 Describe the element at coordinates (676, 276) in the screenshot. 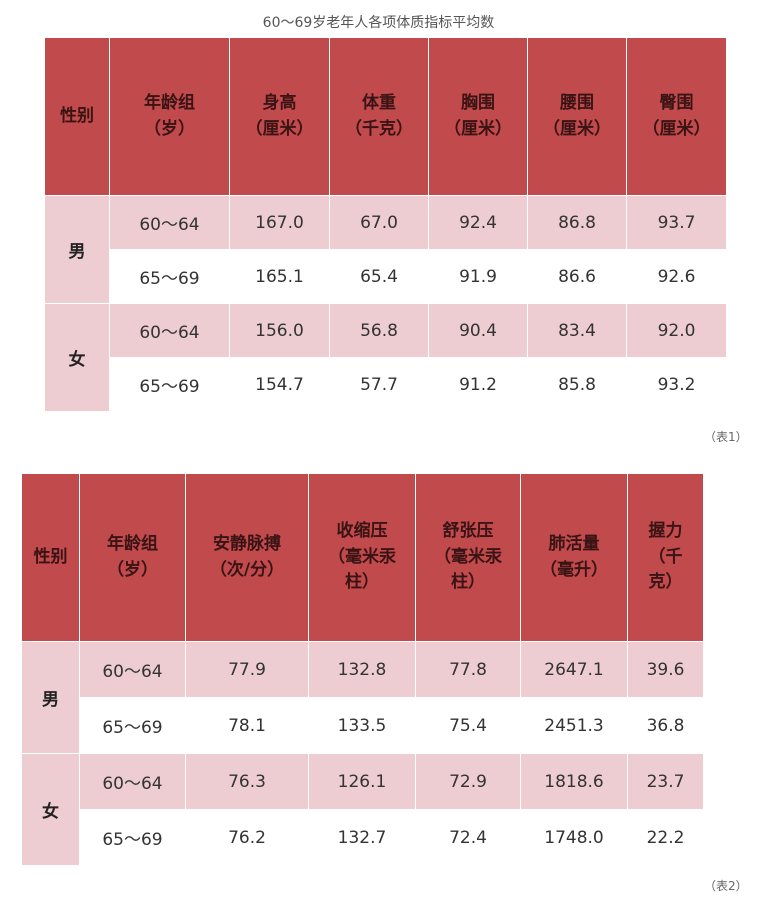

I see `cell-hip: 92.6` at that location.